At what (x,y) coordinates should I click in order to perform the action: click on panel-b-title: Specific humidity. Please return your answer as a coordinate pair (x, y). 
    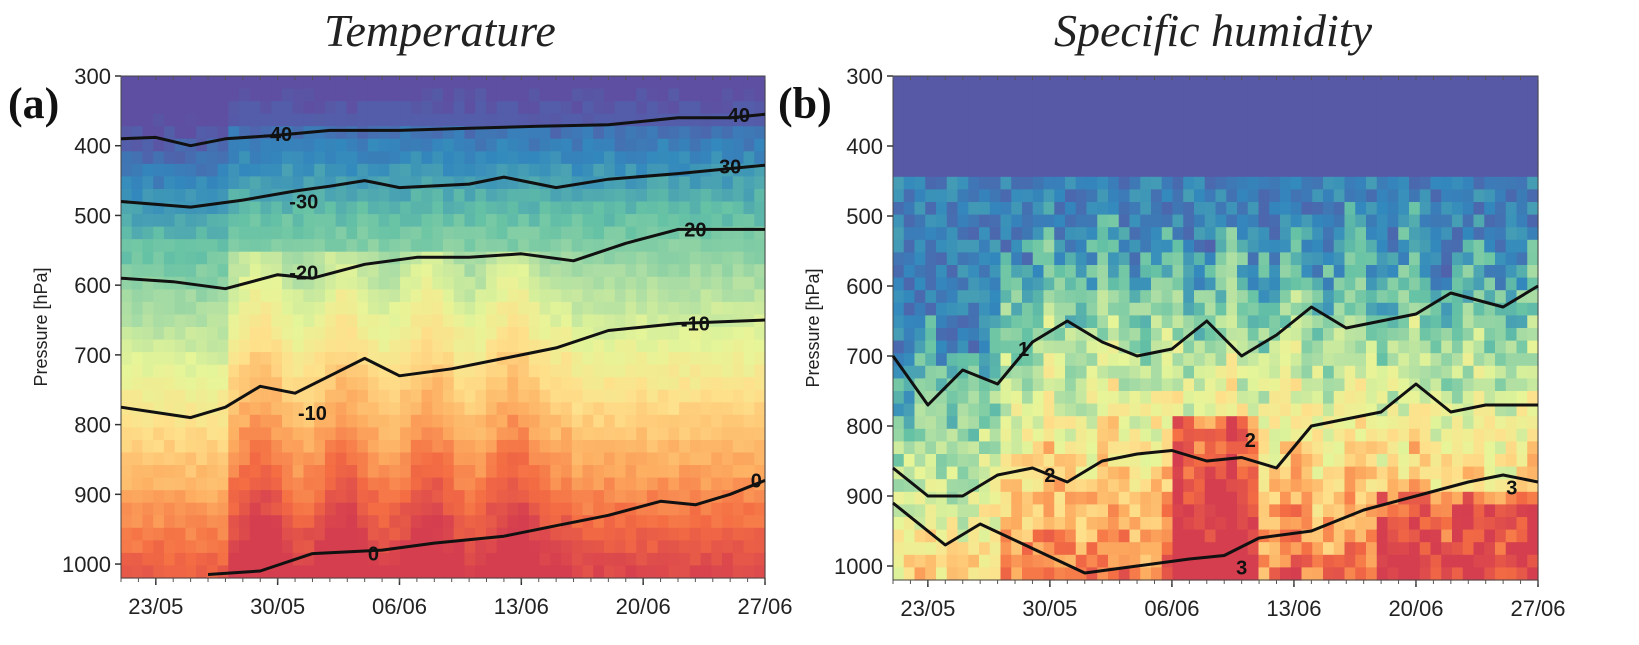
    Looking at the image, I should click on (1213, 30).